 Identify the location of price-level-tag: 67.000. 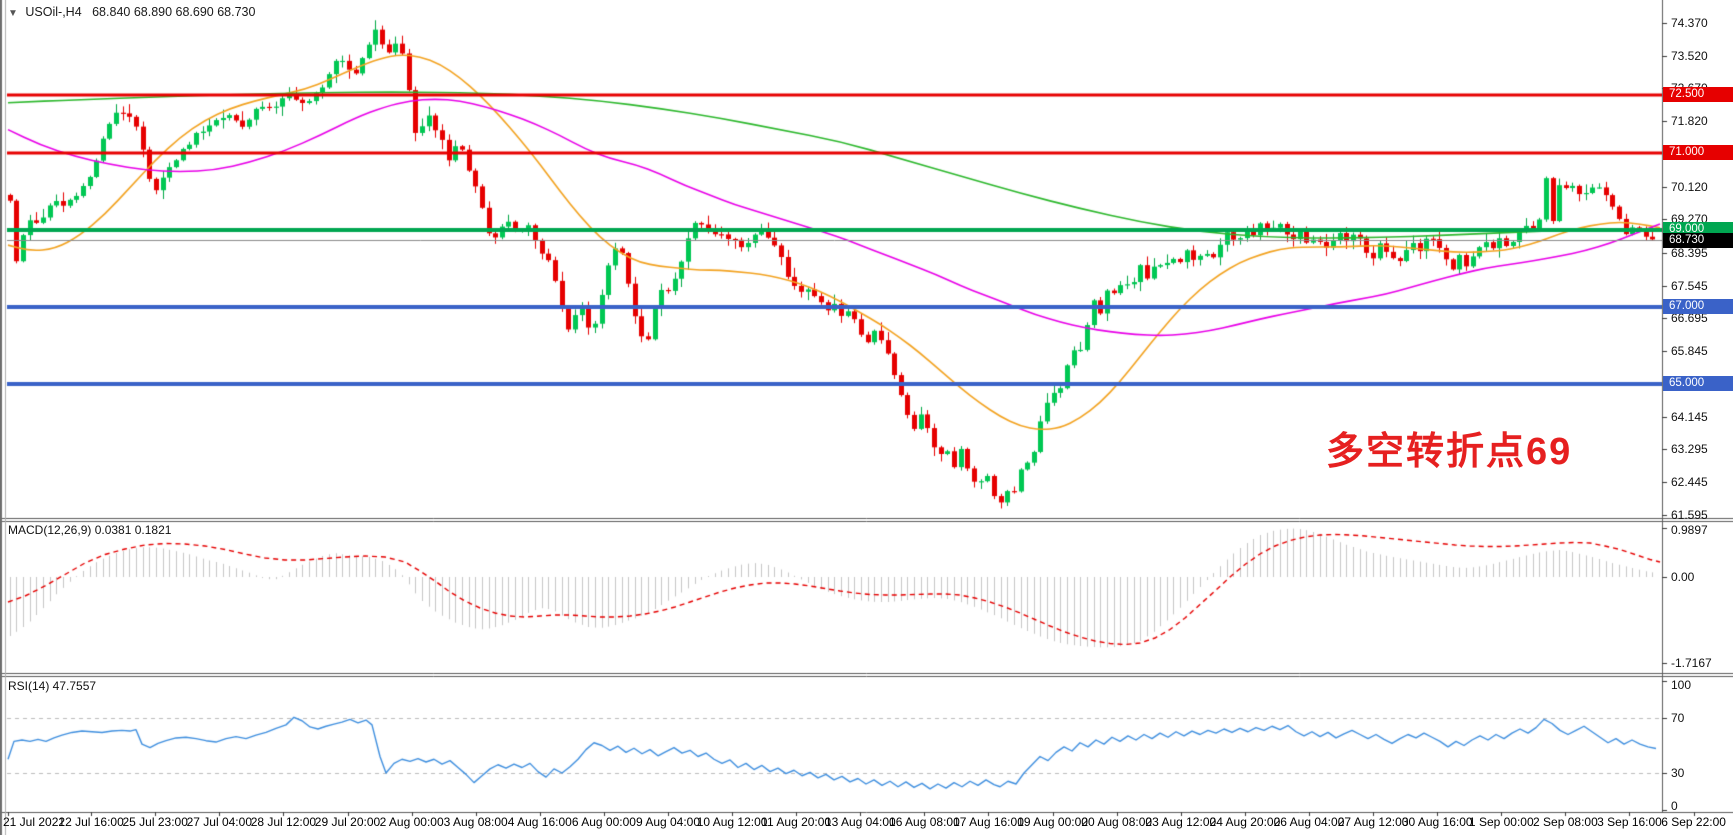
(1698, 306).